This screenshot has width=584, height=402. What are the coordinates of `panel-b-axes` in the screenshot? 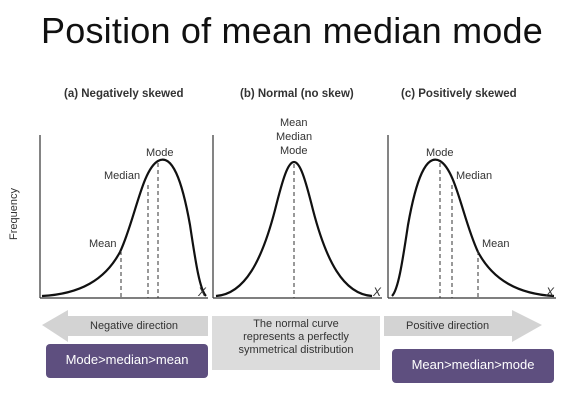 It's located at (297, 217).